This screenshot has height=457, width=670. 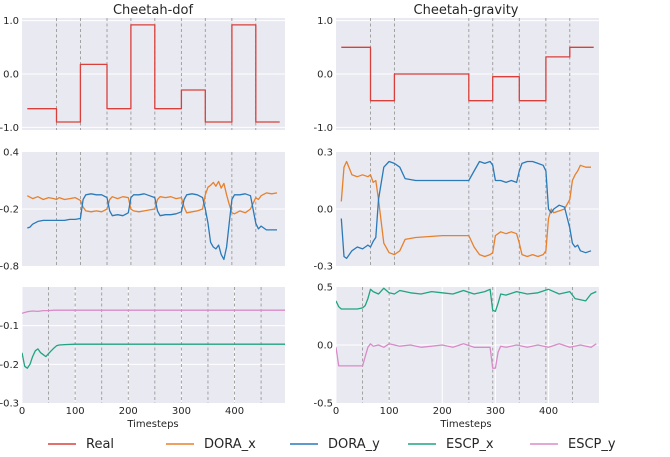 I want to click on xlabel-right: Timesteps, so click(x=465, y=424).